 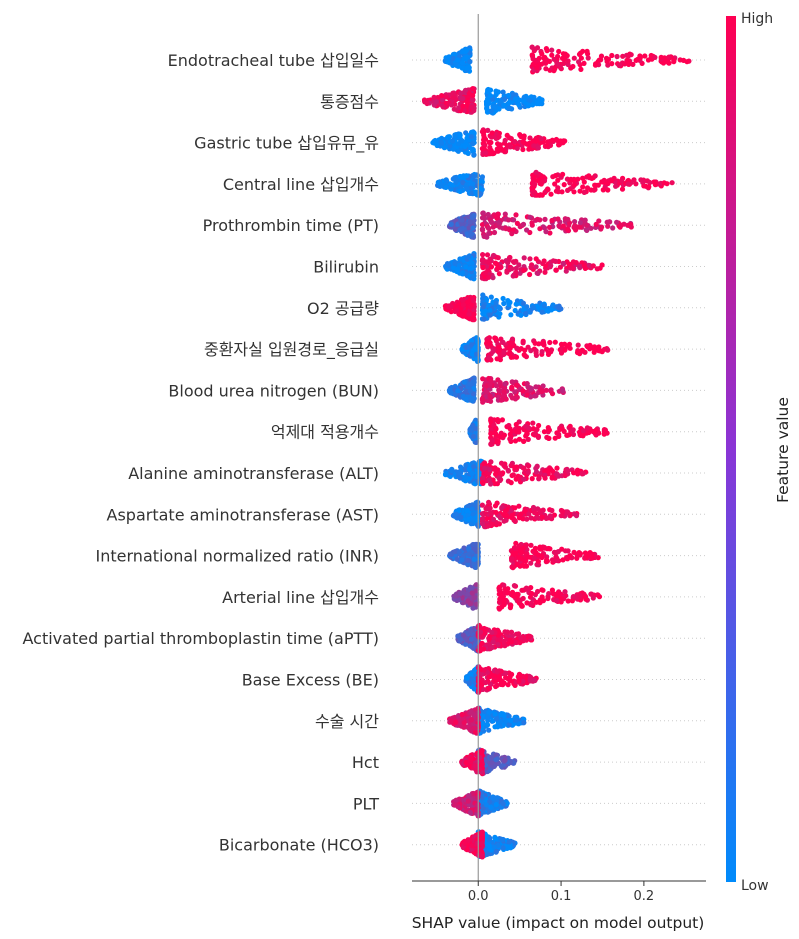 I want to click on feature-label: Bilirubin, so click(x=346, y=267).